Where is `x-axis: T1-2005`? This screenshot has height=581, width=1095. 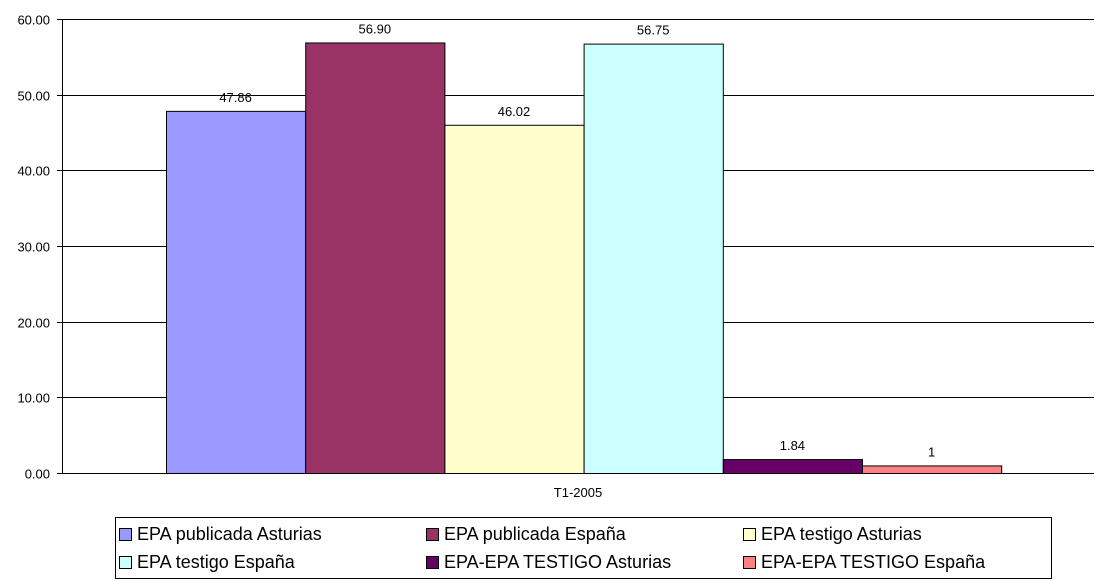 x-axis: T1-2005 is located at coordinates (578, 486).